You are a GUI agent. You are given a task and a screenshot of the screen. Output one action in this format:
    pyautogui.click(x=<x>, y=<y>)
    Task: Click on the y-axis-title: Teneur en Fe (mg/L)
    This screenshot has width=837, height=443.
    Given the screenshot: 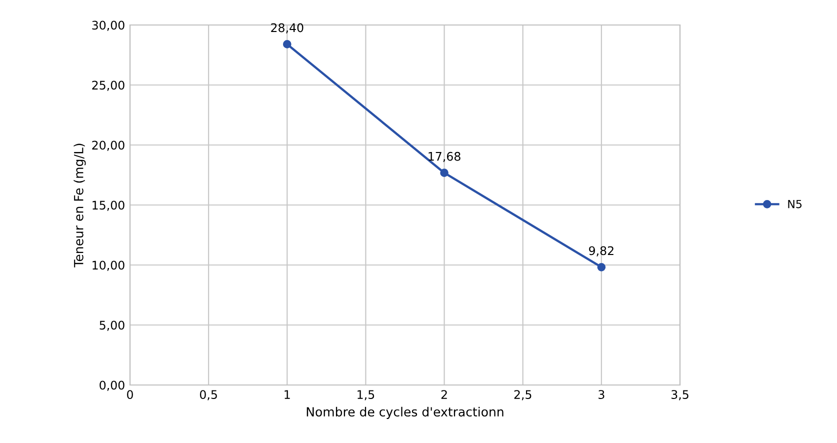 What is the action you would take?
    pyautogui.click(x=80, y=206)
    